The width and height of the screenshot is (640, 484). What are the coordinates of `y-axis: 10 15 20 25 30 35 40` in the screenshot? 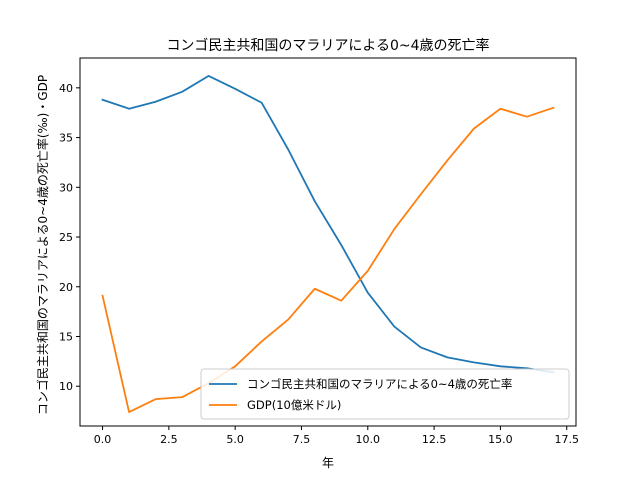 It's located at (69, 237).